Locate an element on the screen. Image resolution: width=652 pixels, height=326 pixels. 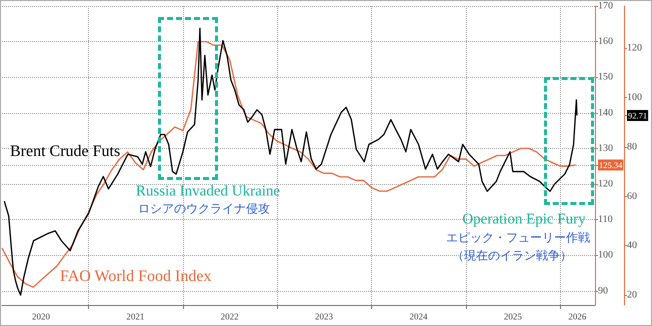
x-tick-label: 2024 is located at coordinates (419, 317).